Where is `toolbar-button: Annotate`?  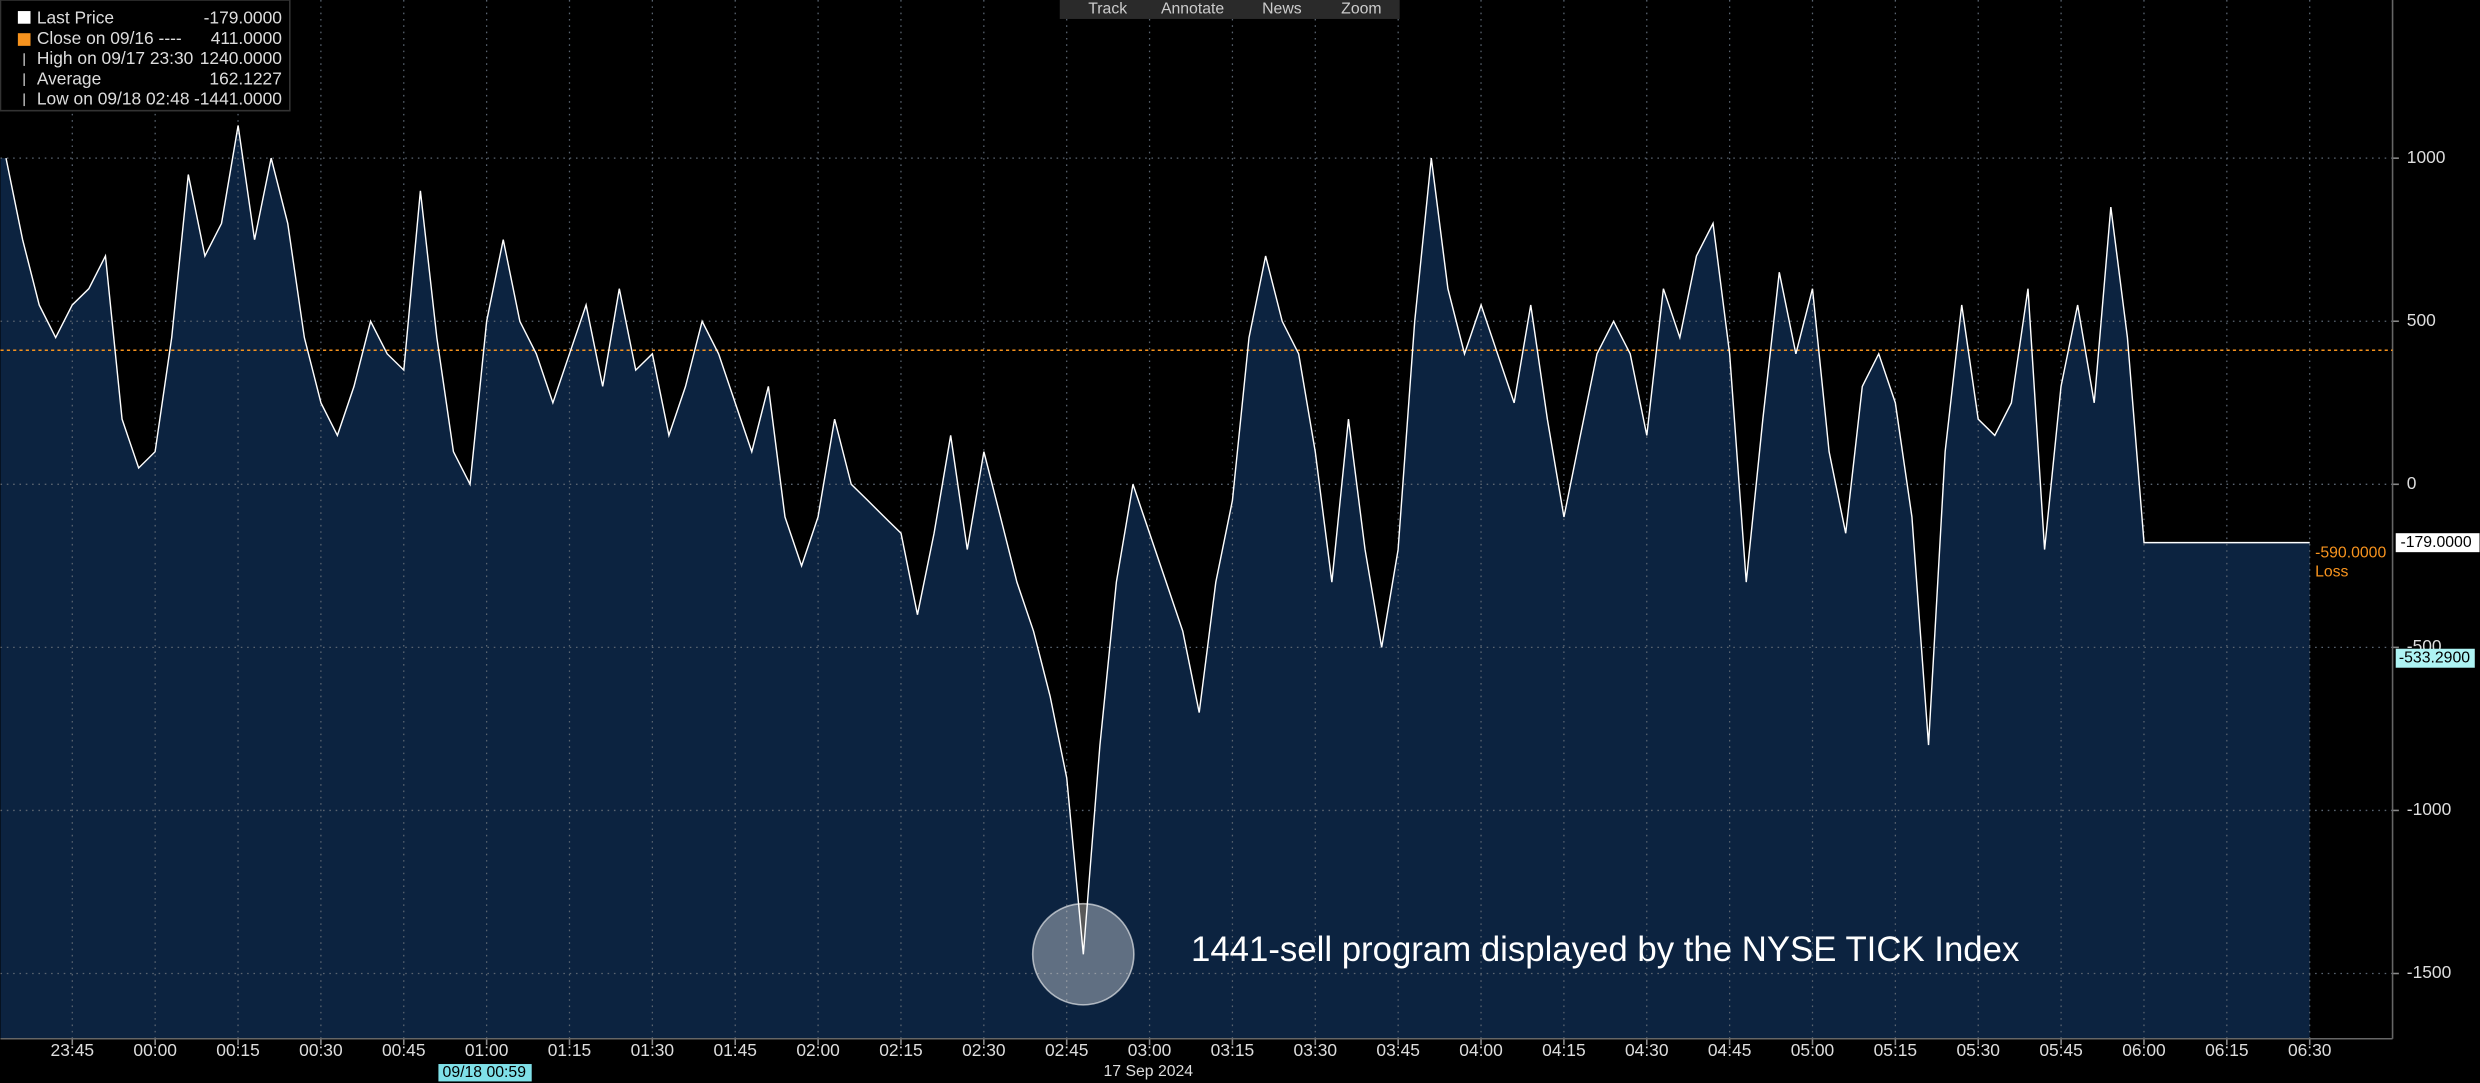
toolbar-button: Annotate is located at coordinates (1192, 9).